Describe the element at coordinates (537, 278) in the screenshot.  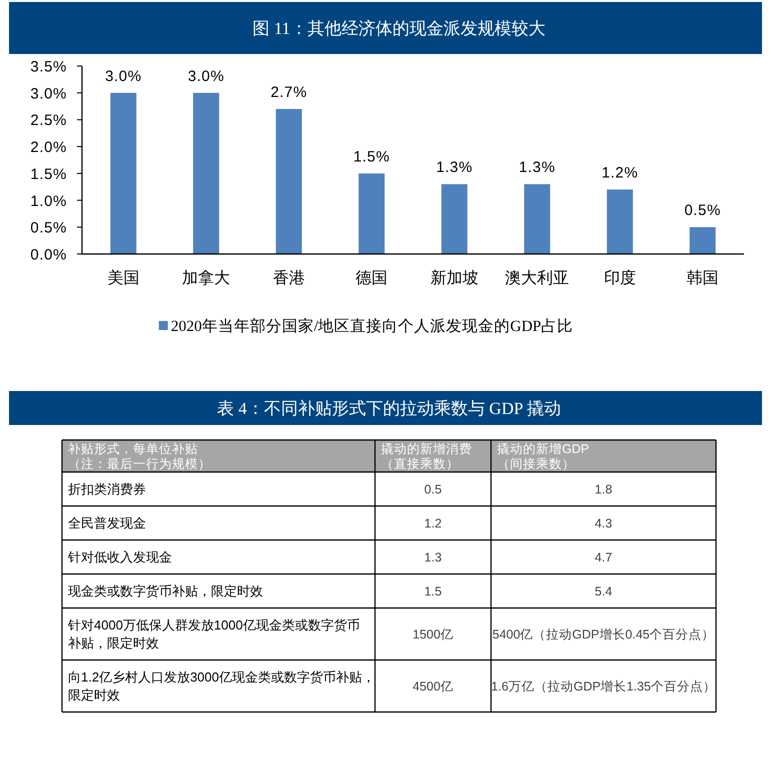
I see `x-tick-label: 澳大利亚` at that location.